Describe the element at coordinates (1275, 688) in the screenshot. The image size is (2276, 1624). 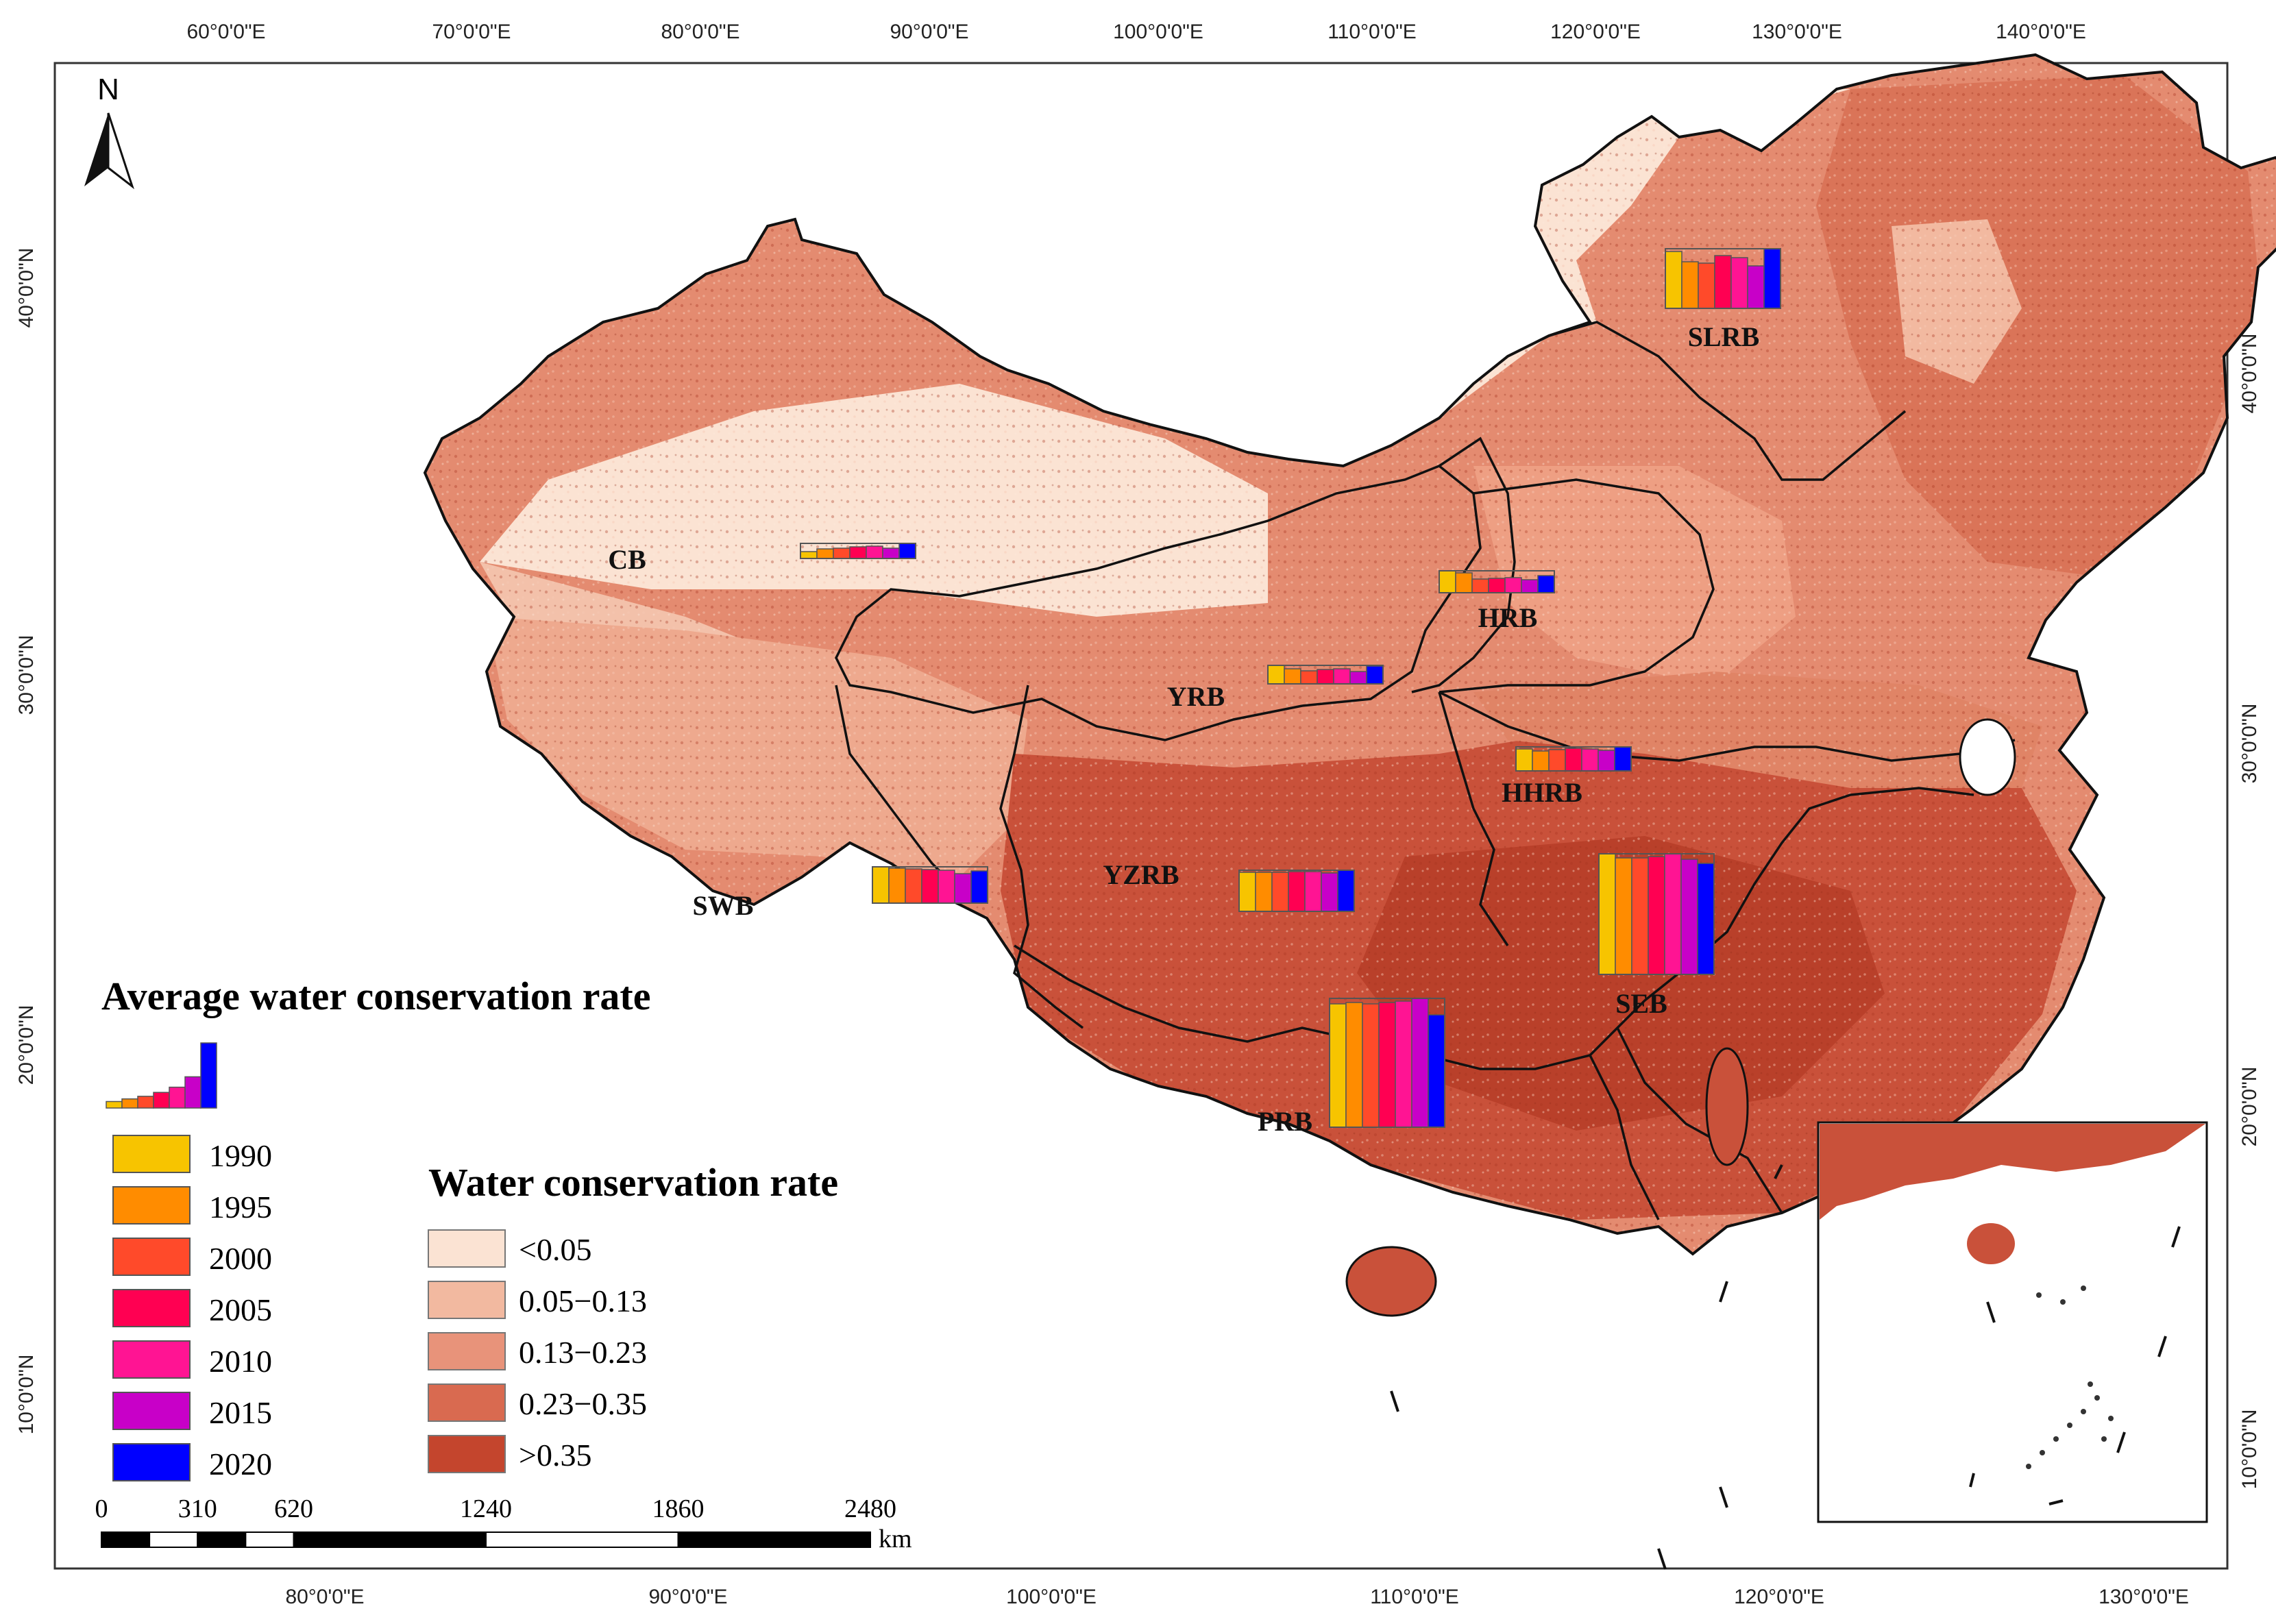
I see `basin-chart-yrb: YRB` at that location.